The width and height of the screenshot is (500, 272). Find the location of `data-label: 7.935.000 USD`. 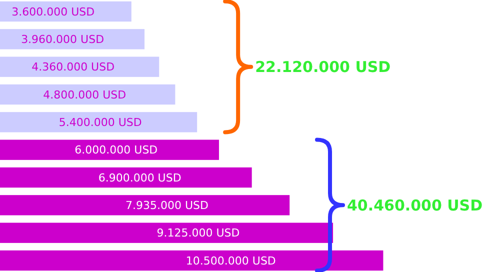

data-label: 7.935.000 USD is located at coordinates (167, 205).